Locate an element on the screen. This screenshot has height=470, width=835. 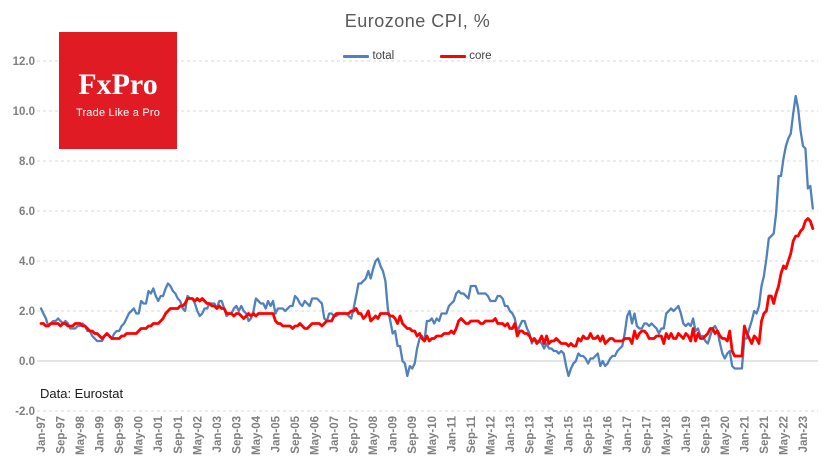
x-axis-label: May-04 is located at coordinates (257, 435).